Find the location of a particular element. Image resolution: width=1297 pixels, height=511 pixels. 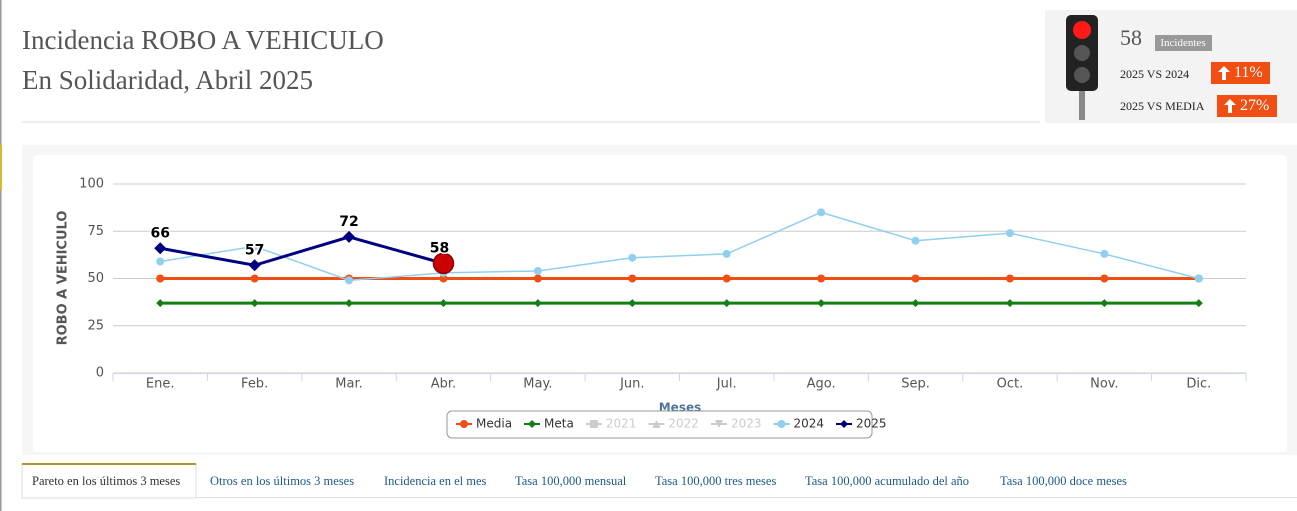

legend-label: 2021 is located at coordinates (621, 424).